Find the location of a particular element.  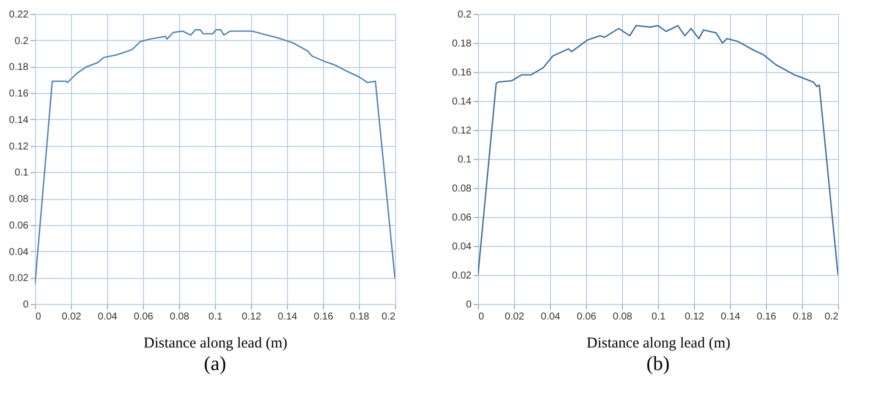

y-tick-label: 0.22 is located at coordinates (19, 15).